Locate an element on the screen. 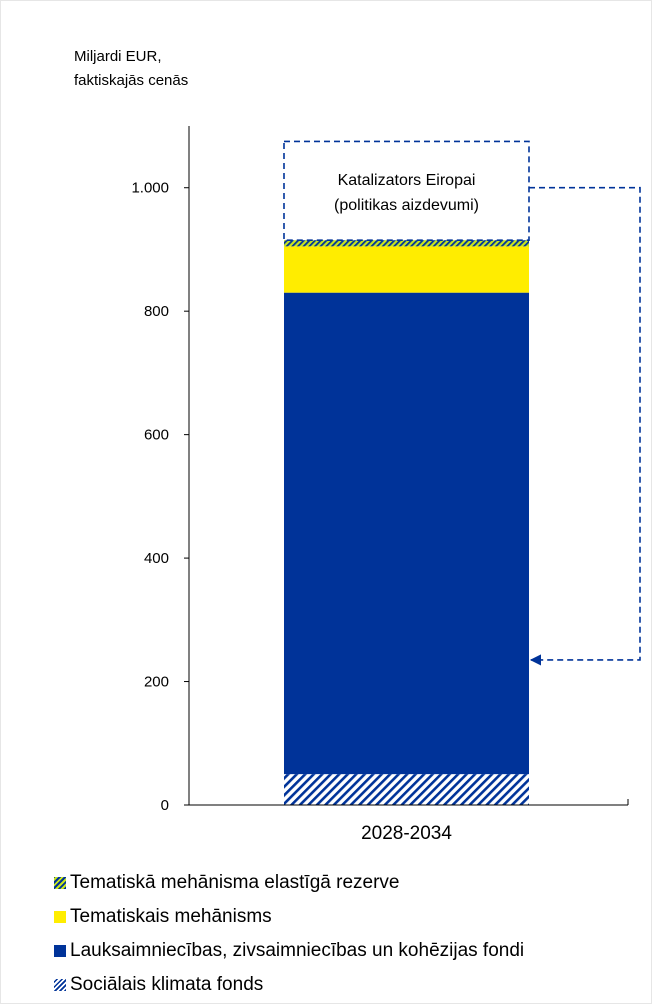  y-tick-label: 1.000 is located at coordinates (150, 188).